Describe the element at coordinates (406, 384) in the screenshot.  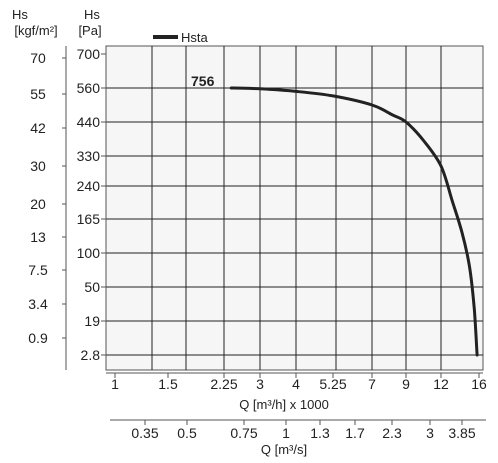
I see `x-tick-label: 9` at that location.